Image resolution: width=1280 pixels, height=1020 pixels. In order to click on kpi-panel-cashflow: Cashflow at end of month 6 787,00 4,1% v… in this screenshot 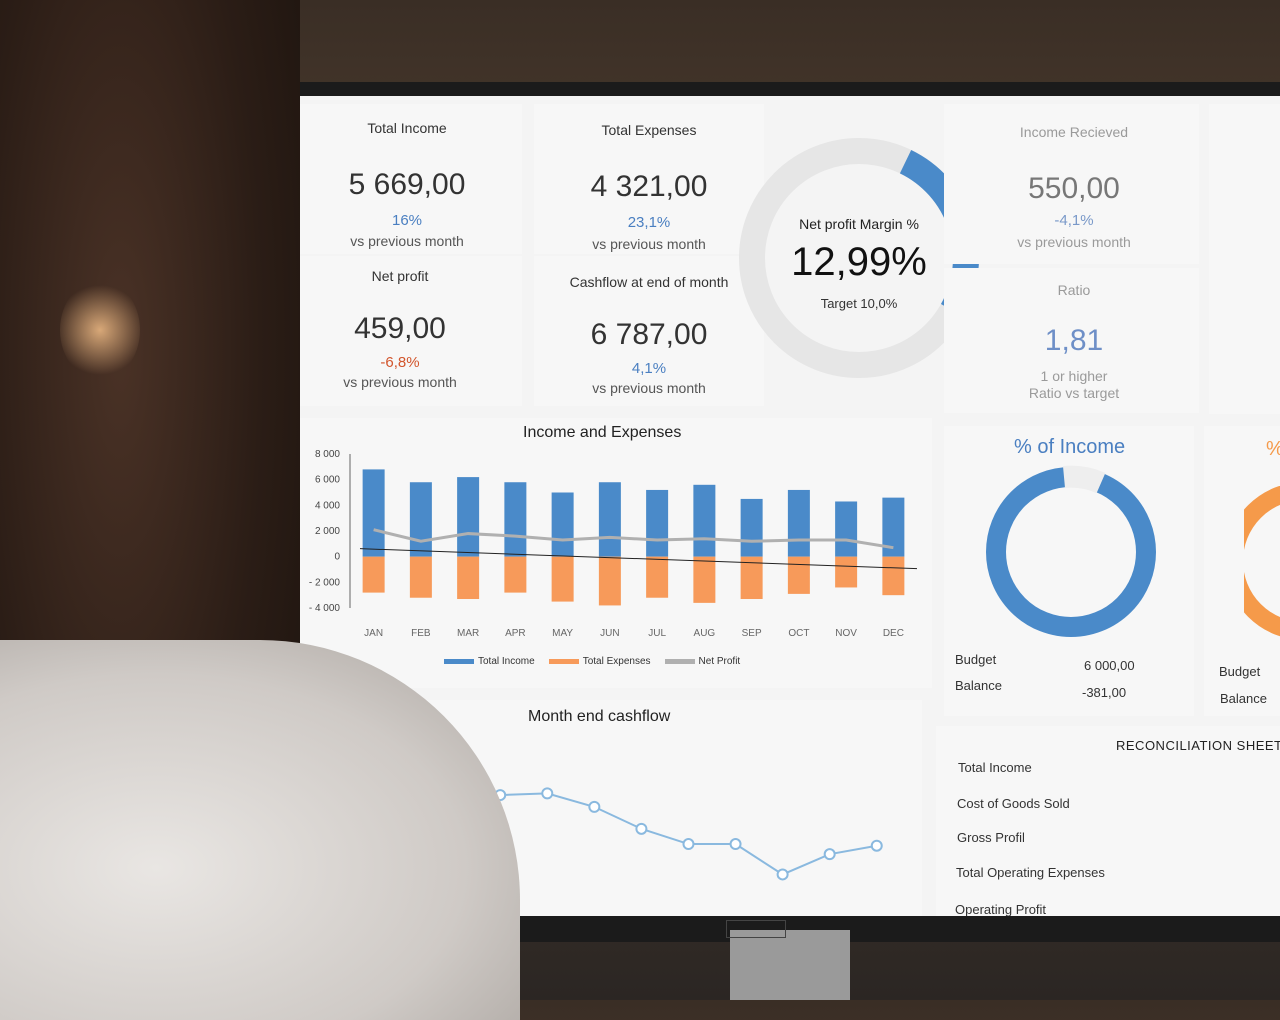, I will do `click(649, 331)`.